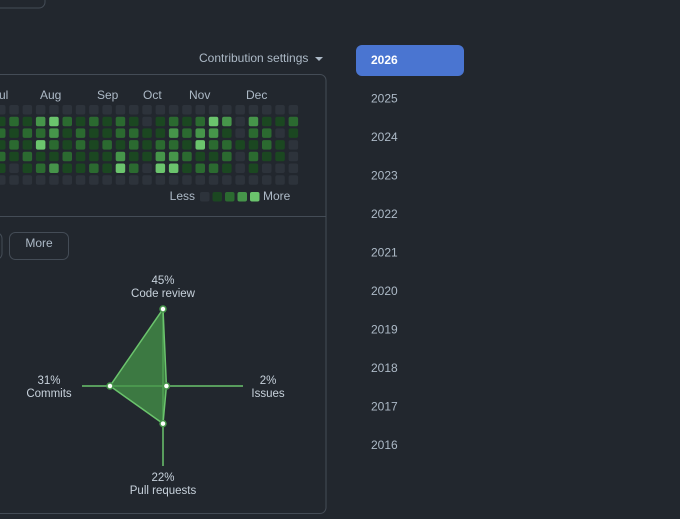 This screenshot has height=519, width=680. I want to click on year-link: 2025, so click(384, 99).